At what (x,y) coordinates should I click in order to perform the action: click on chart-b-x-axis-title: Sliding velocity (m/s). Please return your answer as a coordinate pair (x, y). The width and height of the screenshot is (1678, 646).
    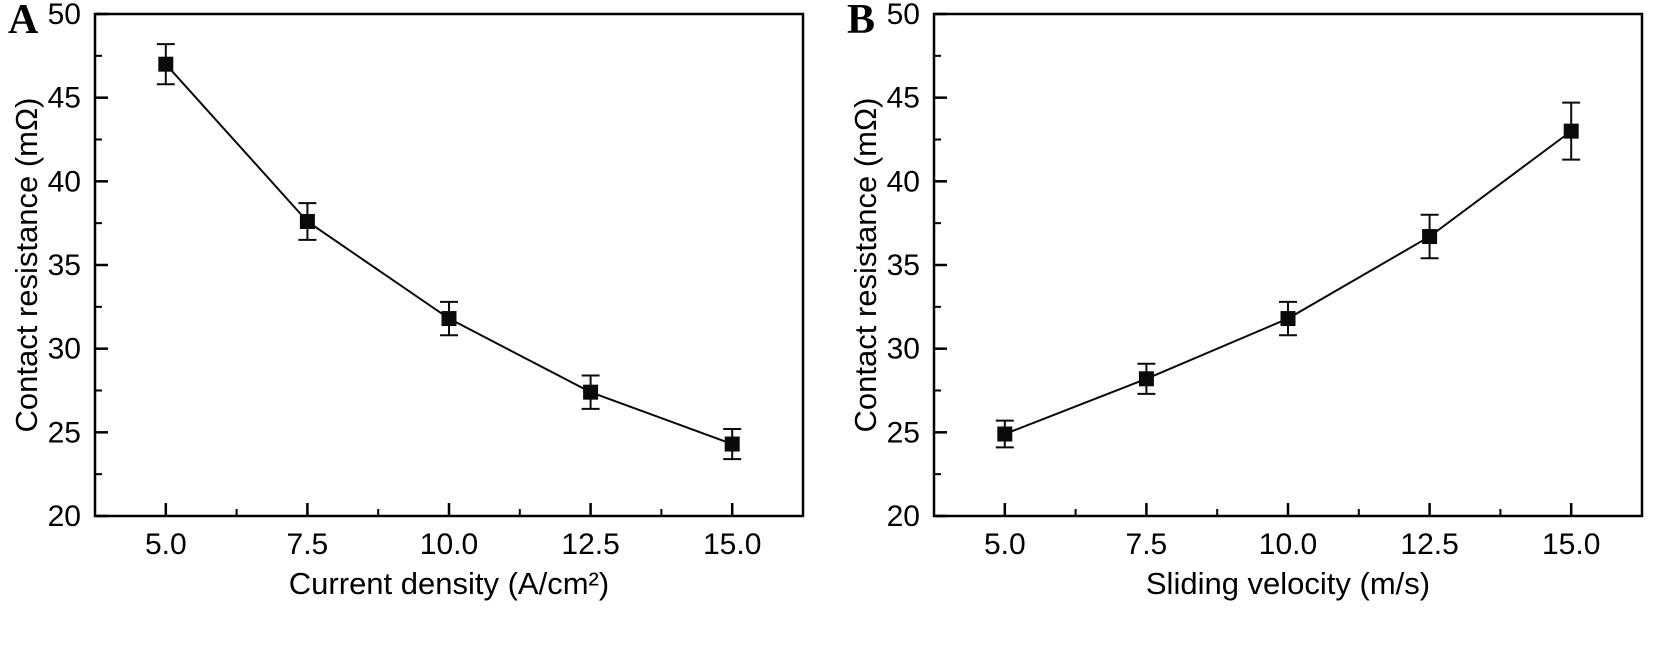
    Looking at the image, I should click on (1288, 583).